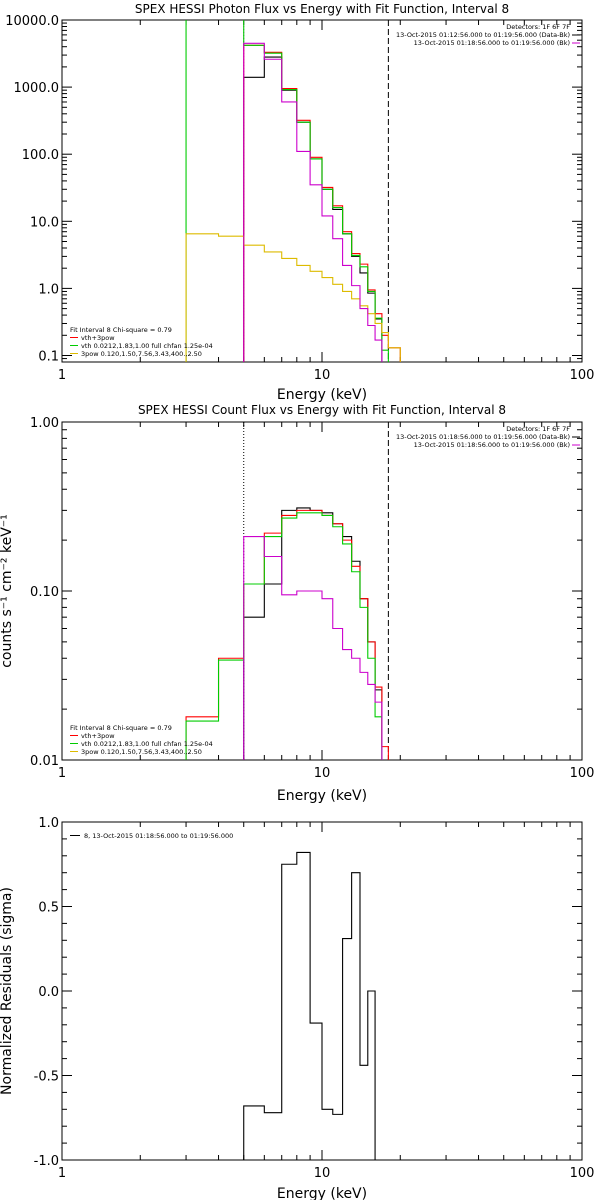  Describe the element at coordinates (313, 209) in the screenshot. I see `series-line-data-bk` at that location.